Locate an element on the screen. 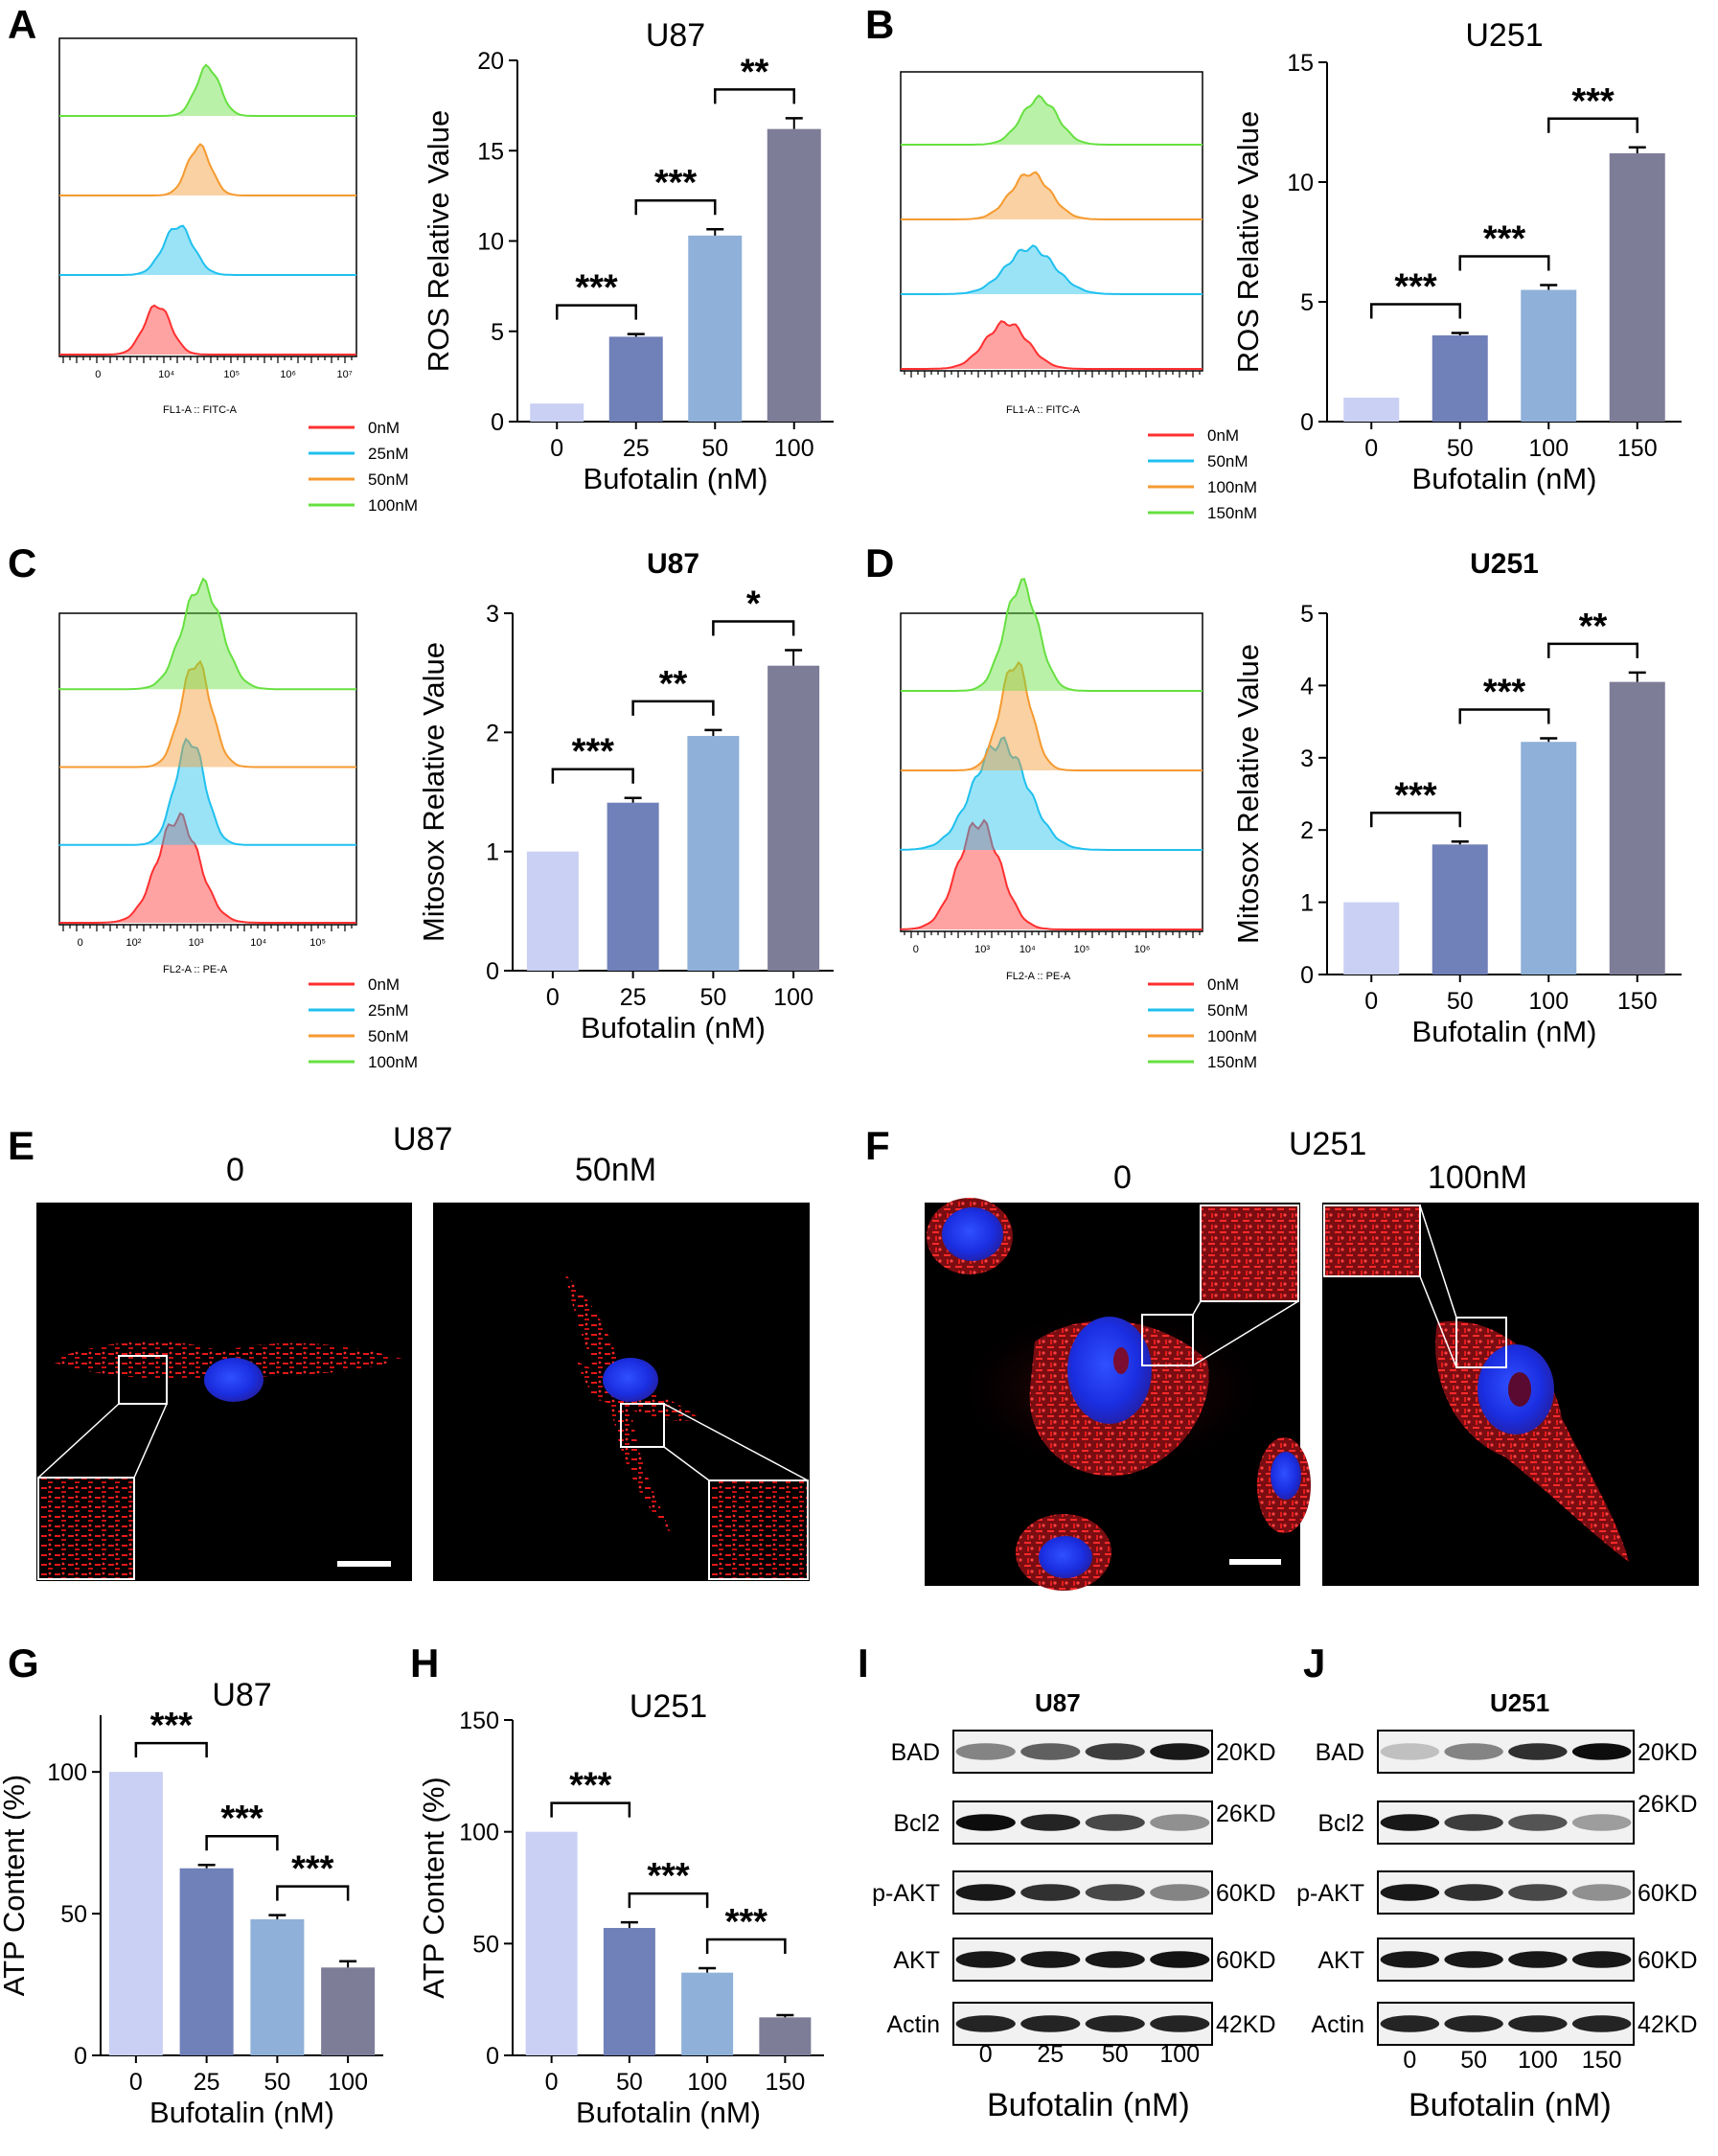 The height and width of the screenshot is (2156, 1718). y-tick-label: 2 is located at coordinates (1307, 830).